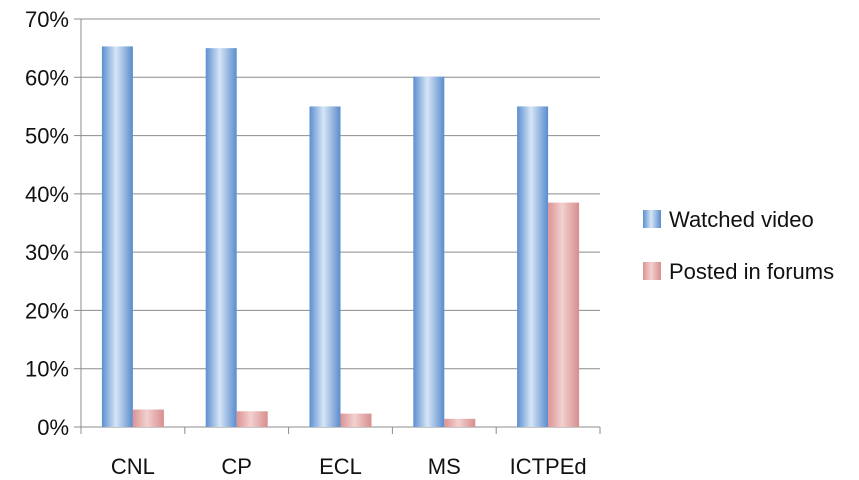 This screenshot has height=480, width=859. Describe the element at coordinates (47, 310) in the screenshot. I see `y-tick-label-20: 20%` at that location.